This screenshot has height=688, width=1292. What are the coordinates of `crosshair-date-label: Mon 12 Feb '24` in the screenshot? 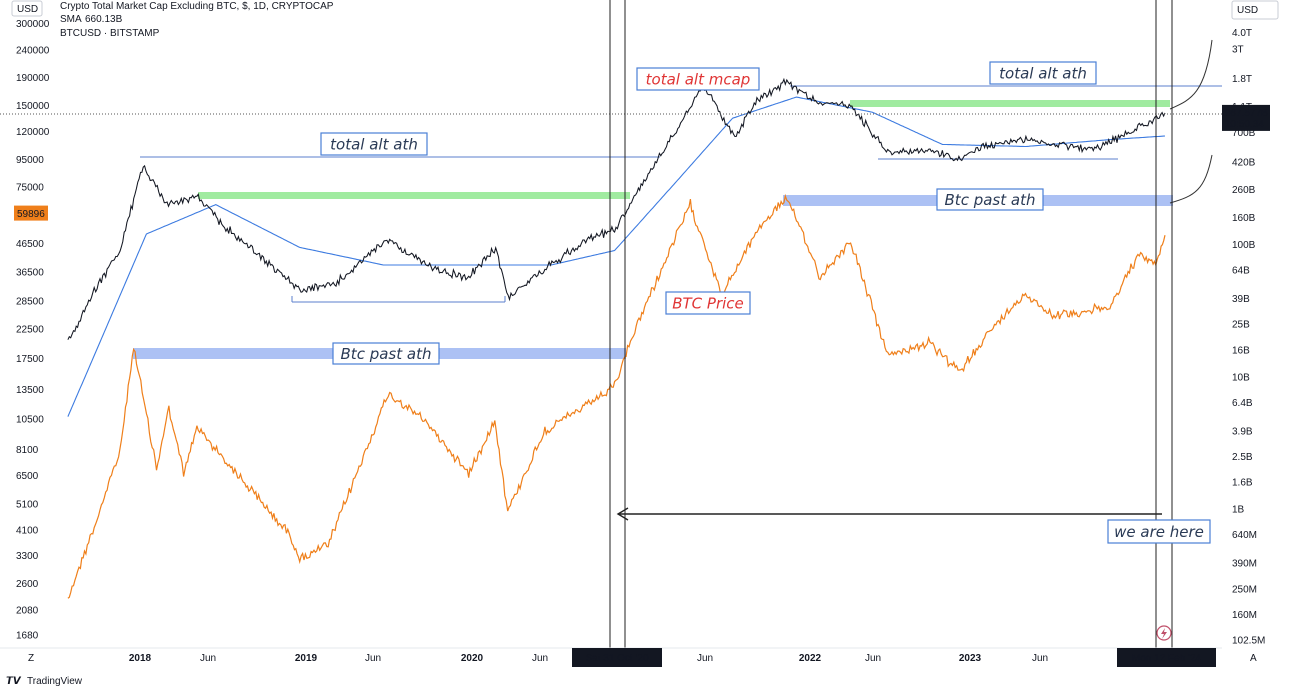 It's located at (1167, 658).